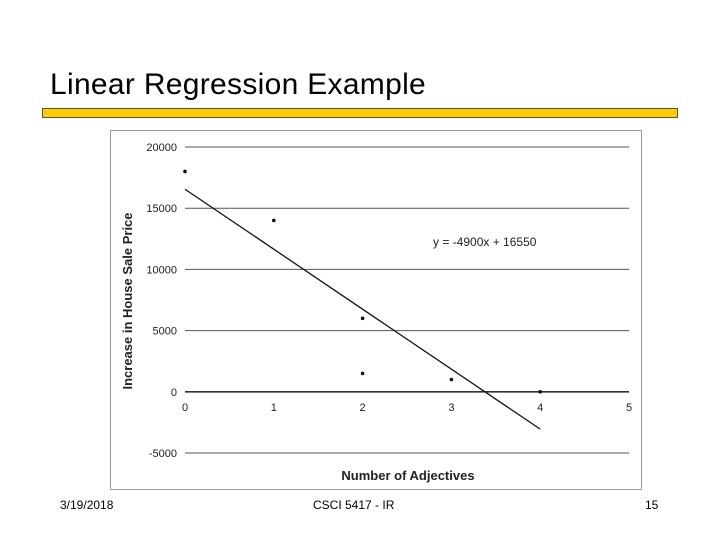 This screenshot has height=540, width=720. What do you see at coordinates (161, 148) in the screenshot?
I see `y-tick-label: 20000` at bounding box center [161, 148].